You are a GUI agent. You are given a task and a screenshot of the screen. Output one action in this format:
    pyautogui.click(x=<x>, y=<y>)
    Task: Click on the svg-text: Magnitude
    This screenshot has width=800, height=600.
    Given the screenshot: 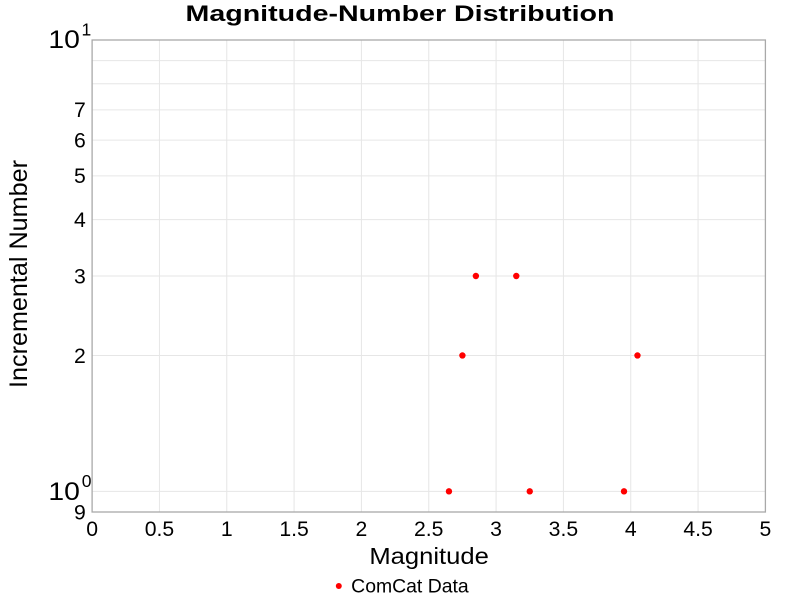 What is the action you would take?
    pyautogui.click(x=429, y=556)
    